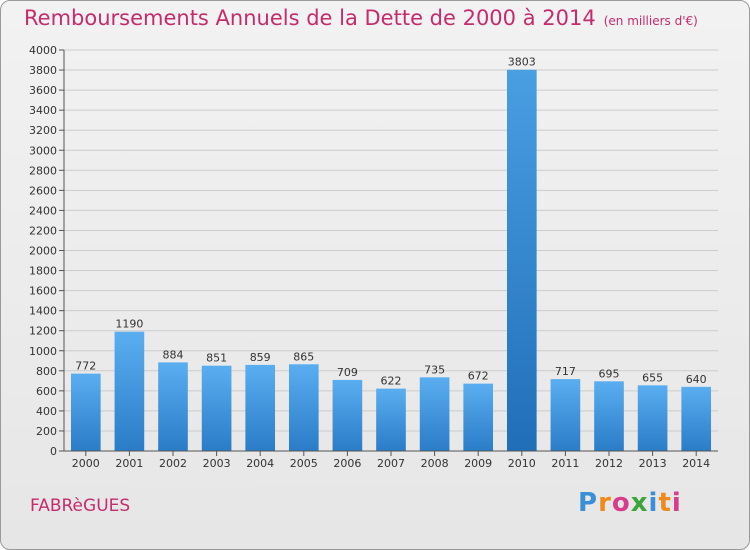 The height and width of the screenshot is (550, 750). Describe the element at coordinates (665, 503) in the screenshot. I see `logo-letter: t` at that location.